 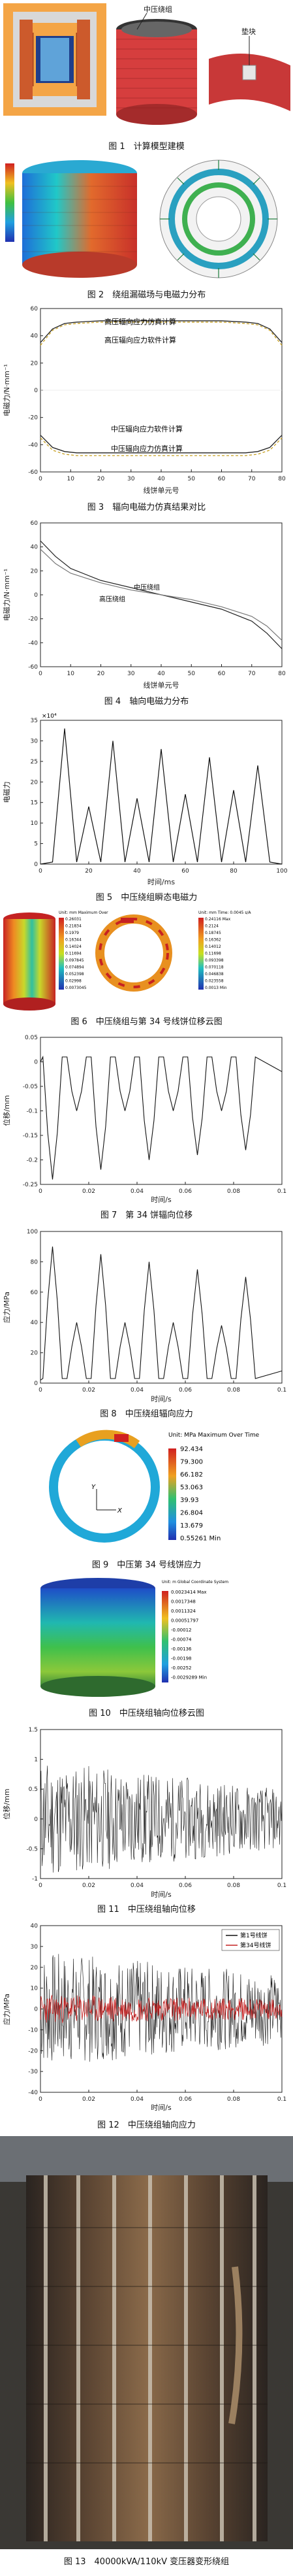 What do you see at coordinates (233, 1391) in the screenshot?
I see `xtick-label: 0.08` at bounding box center [233, 1391].